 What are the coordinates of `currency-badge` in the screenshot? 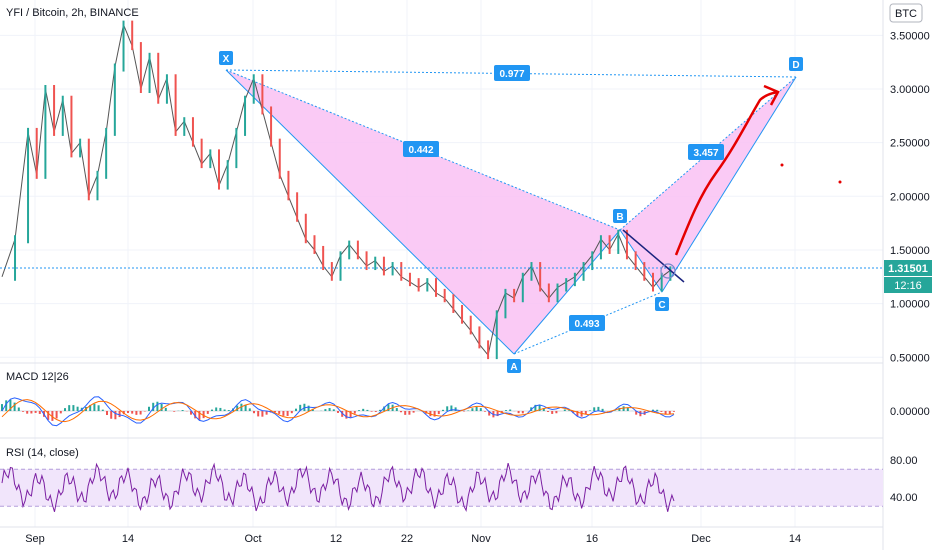 It's located at (906, 13).